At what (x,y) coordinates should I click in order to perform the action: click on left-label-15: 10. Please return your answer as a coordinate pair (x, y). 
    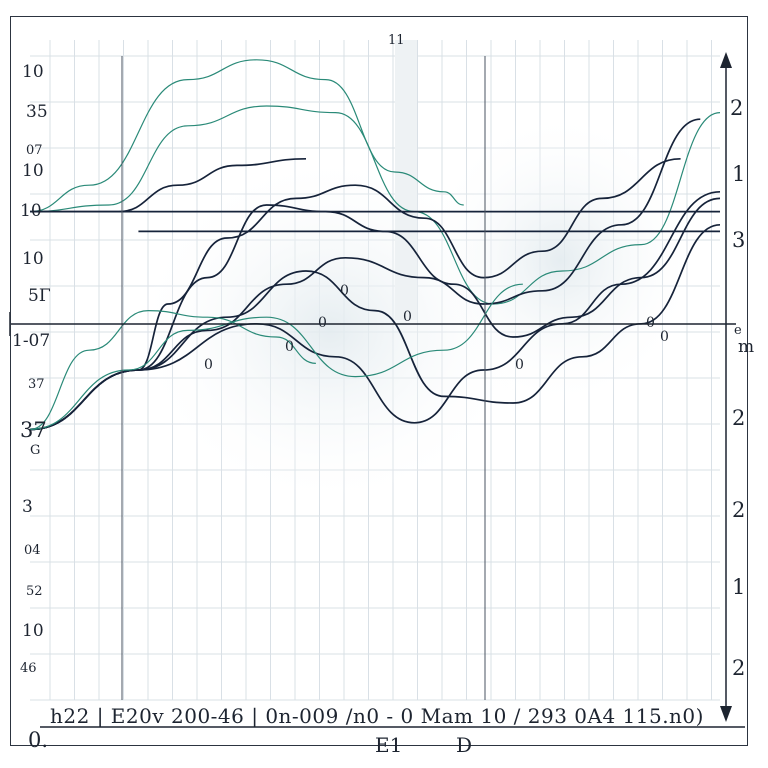
    Looking at the image, I should click on (33, 631).